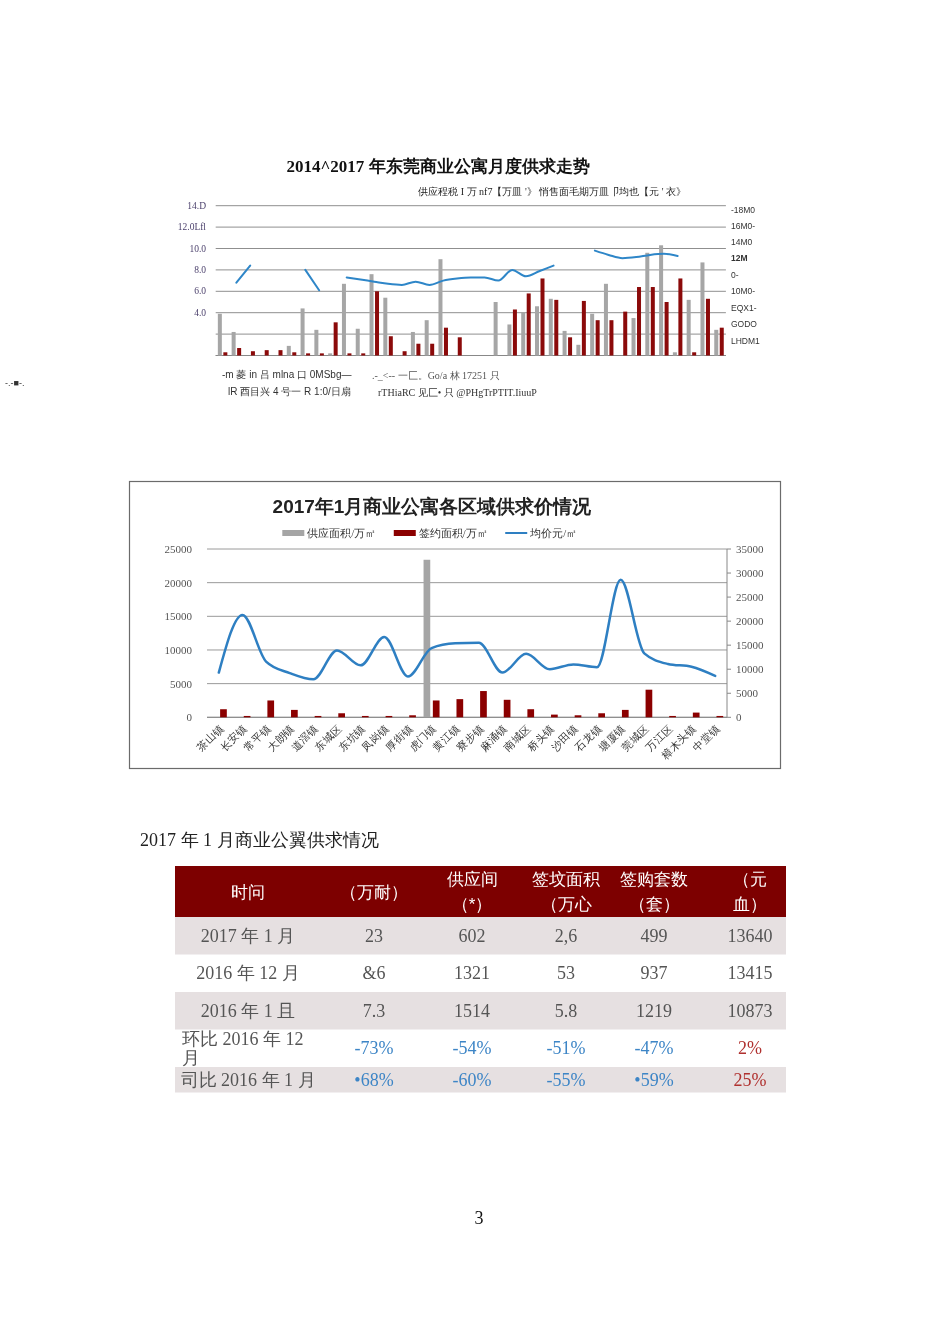 The image size is (950, 1318). What do you see at coordinates (654, 973) in the screenshot?
I see `text: 937` at bounding box center [654, 973].